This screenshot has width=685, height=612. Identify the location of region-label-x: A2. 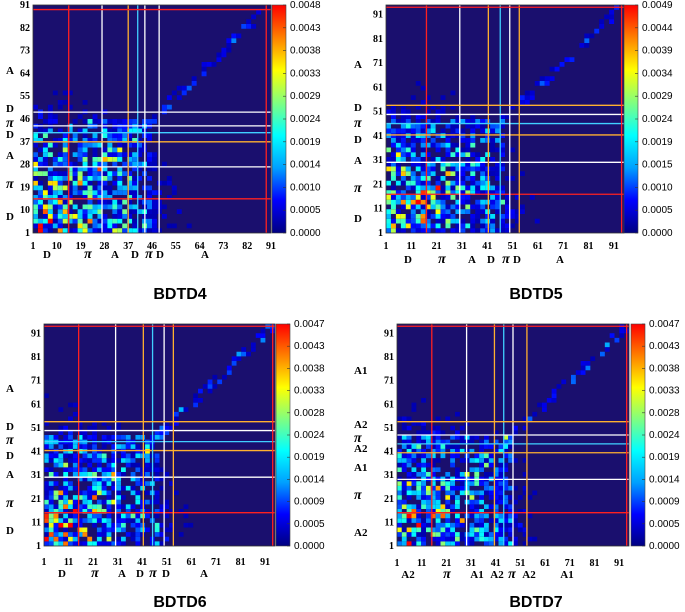
(408, 575).